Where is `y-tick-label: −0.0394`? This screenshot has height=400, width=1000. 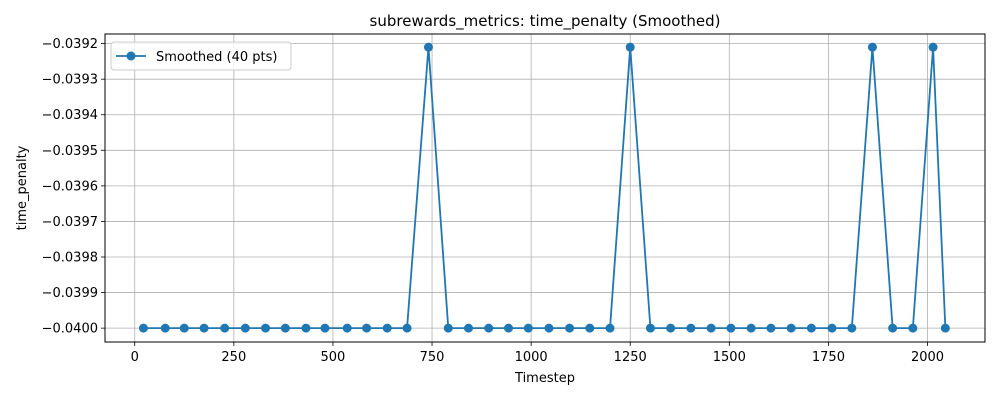 y-tick-label: −0.0394 is located at coordinates (70, 115).